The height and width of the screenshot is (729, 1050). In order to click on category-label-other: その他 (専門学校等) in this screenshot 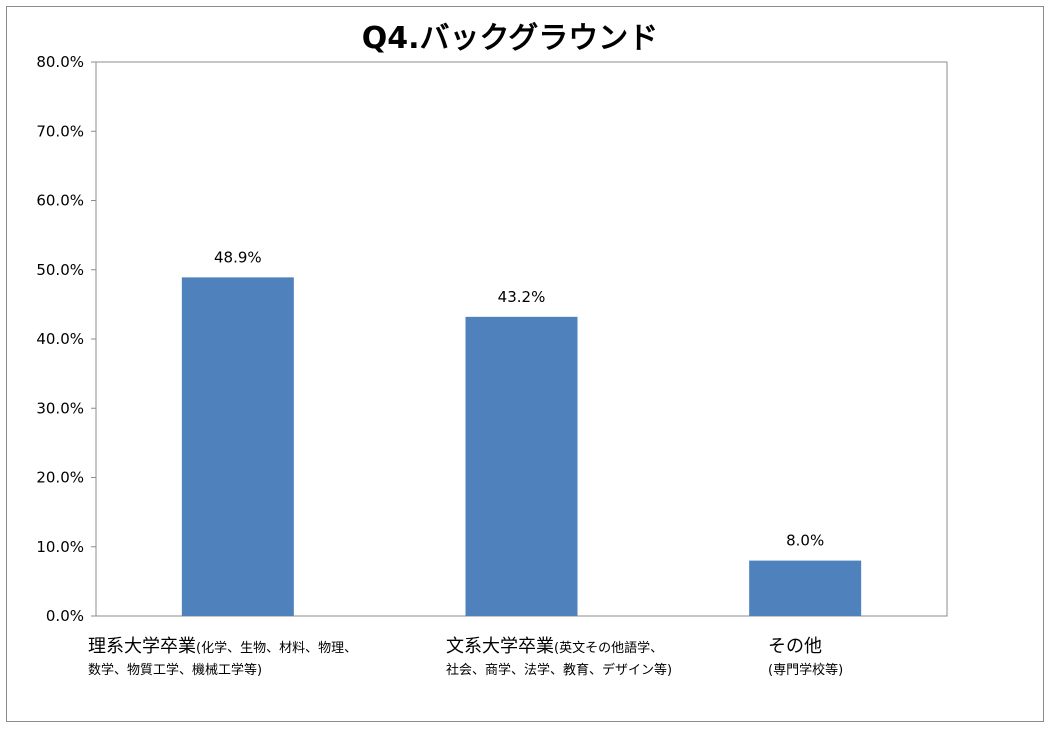, I will do `click(843, 659)`.